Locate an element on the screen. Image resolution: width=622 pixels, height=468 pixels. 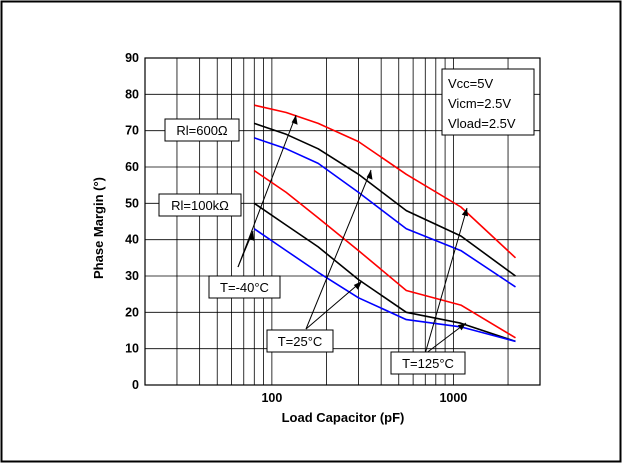
arrowhead-cold-upper is located at coordinates (294, 120).